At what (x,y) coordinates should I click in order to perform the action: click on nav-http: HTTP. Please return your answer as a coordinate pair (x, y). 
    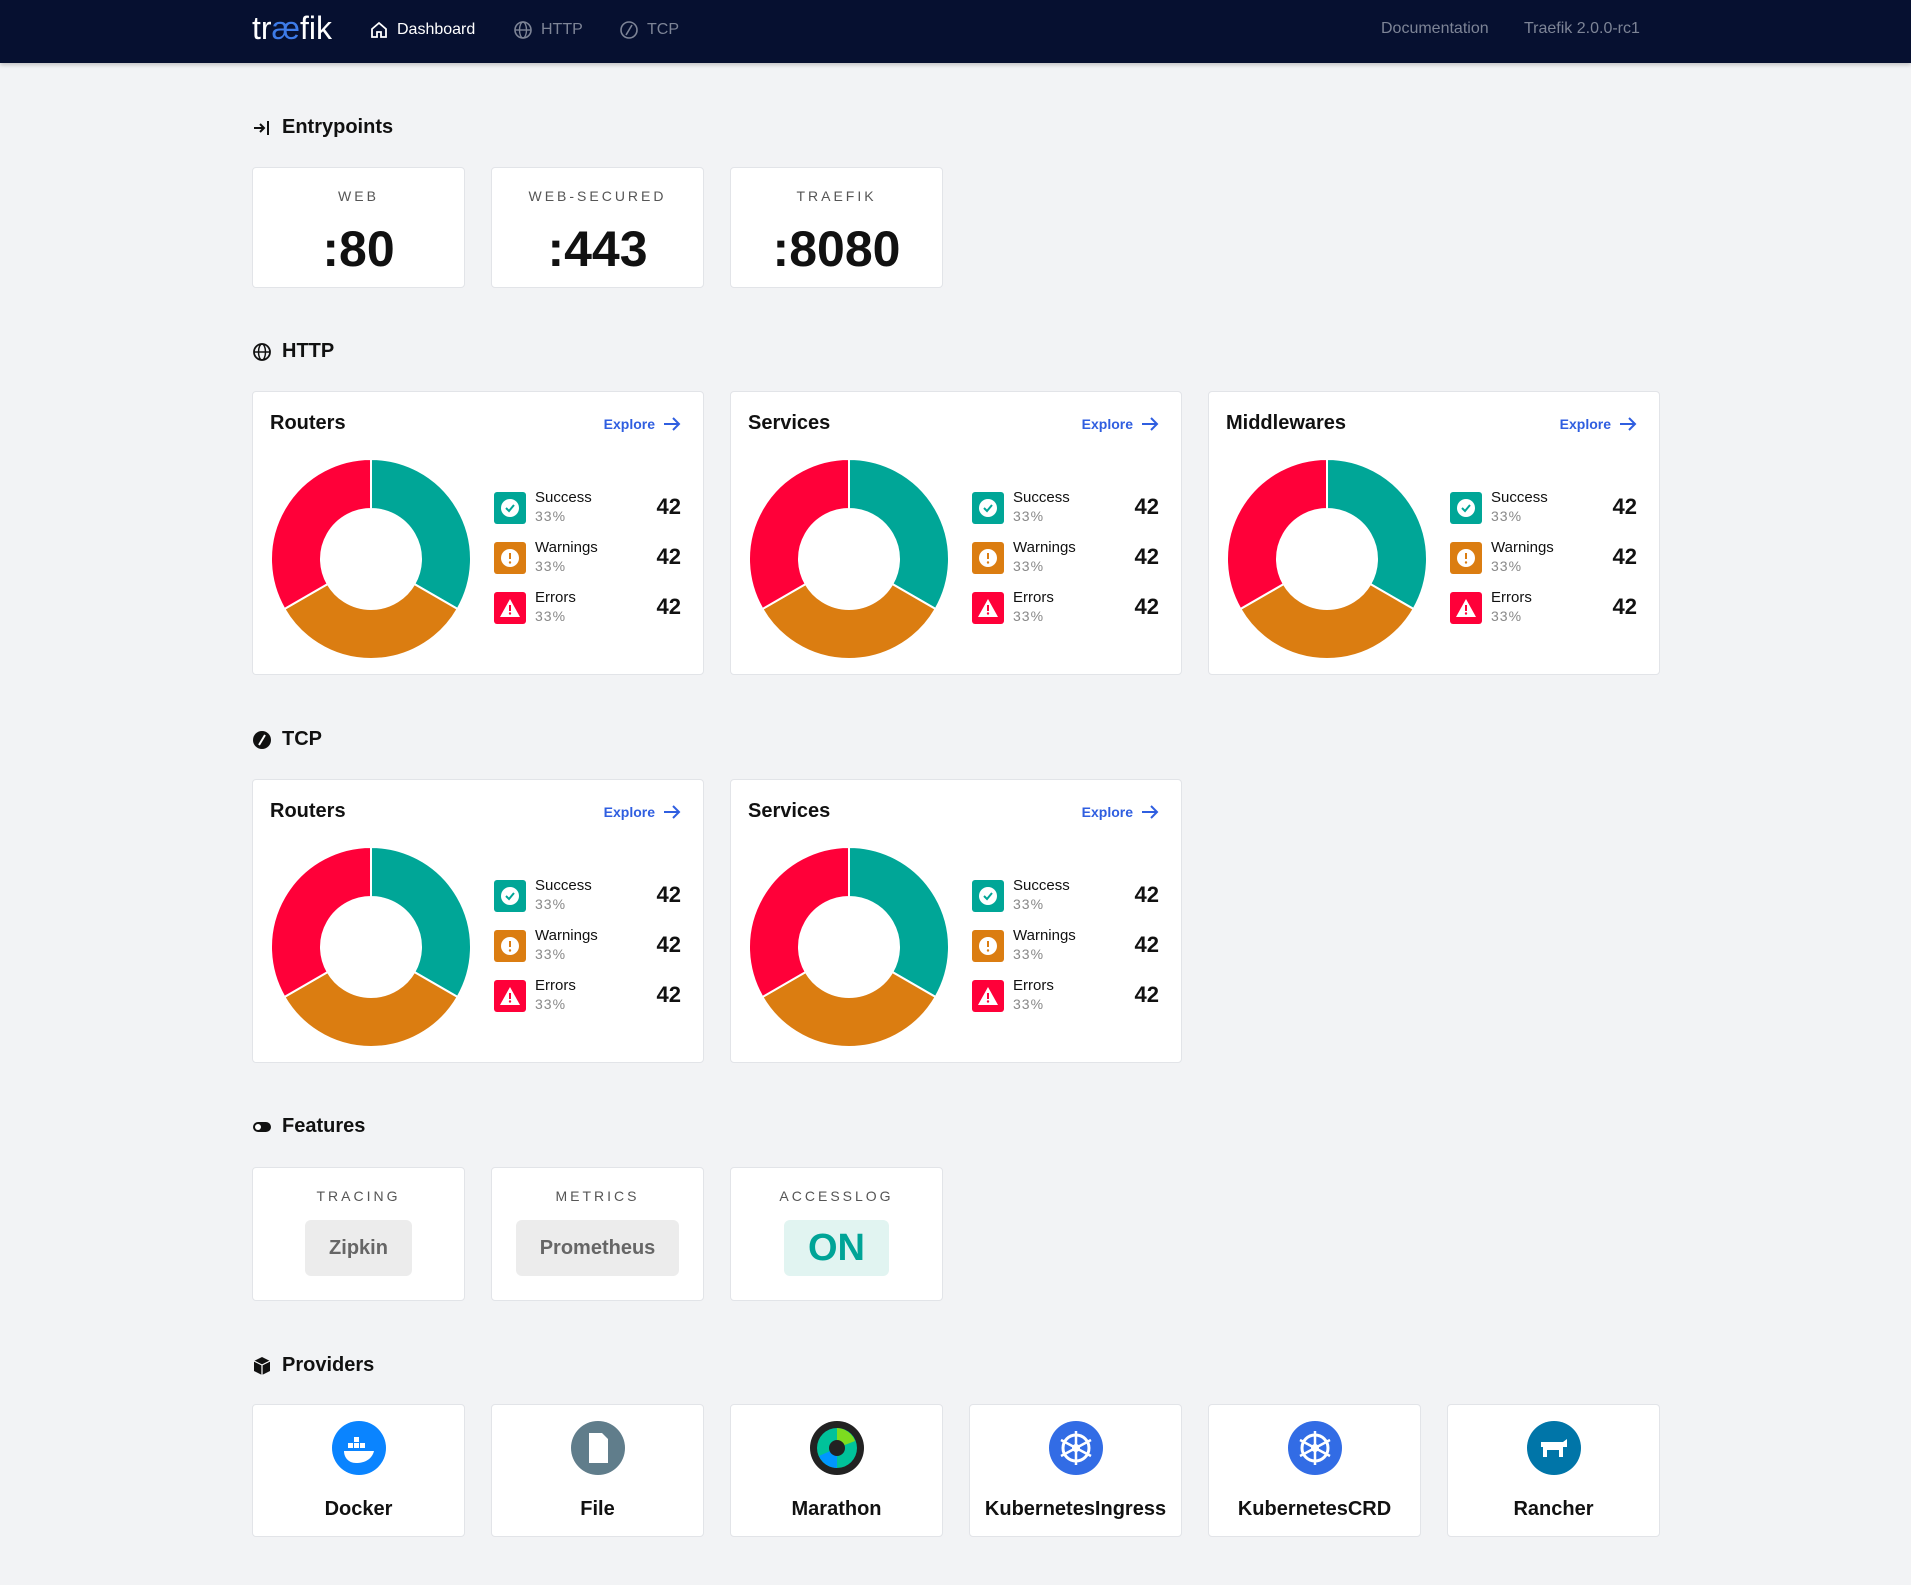
    Looking at the image, I should click on (548, 30).